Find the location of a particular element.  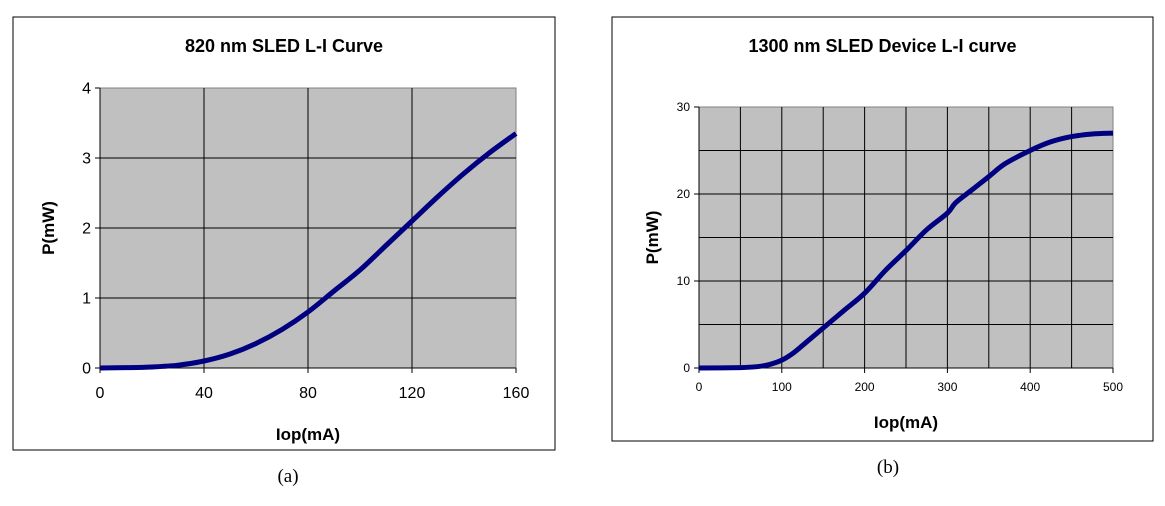

y-tick-label: 20 is located at coordinates (684, 194).